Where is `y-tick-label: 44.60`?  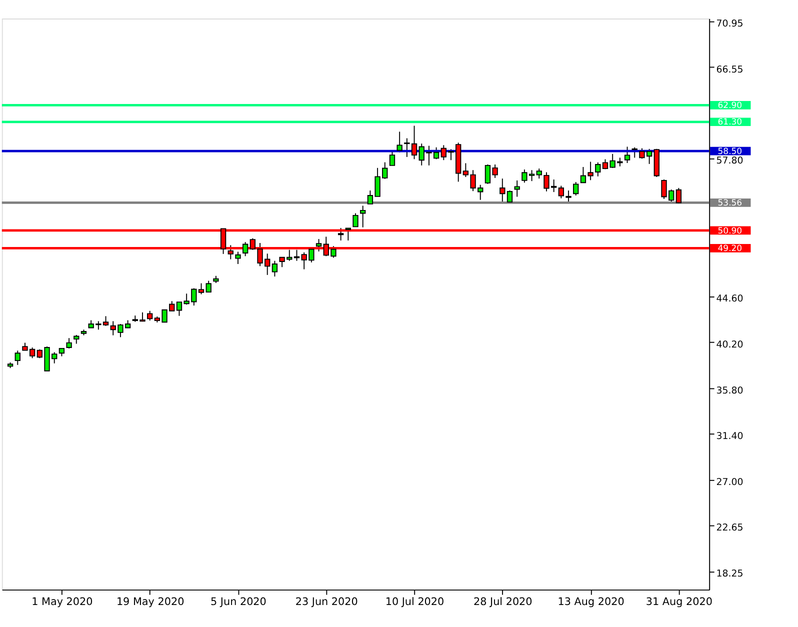
y-tick-label: 44.60 is located at coordinates (730, 298).